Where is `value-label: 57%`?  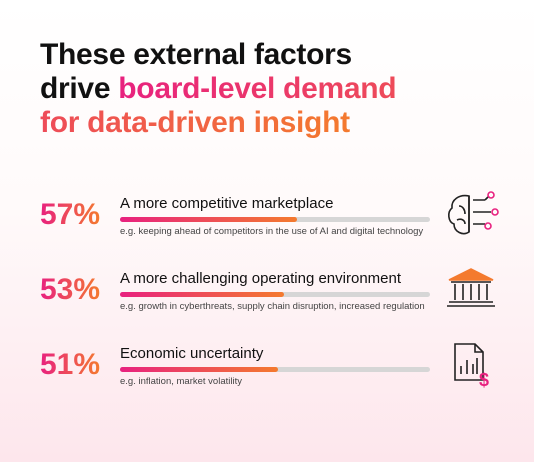
value-label: 57% is located at coordinates (70, 215).